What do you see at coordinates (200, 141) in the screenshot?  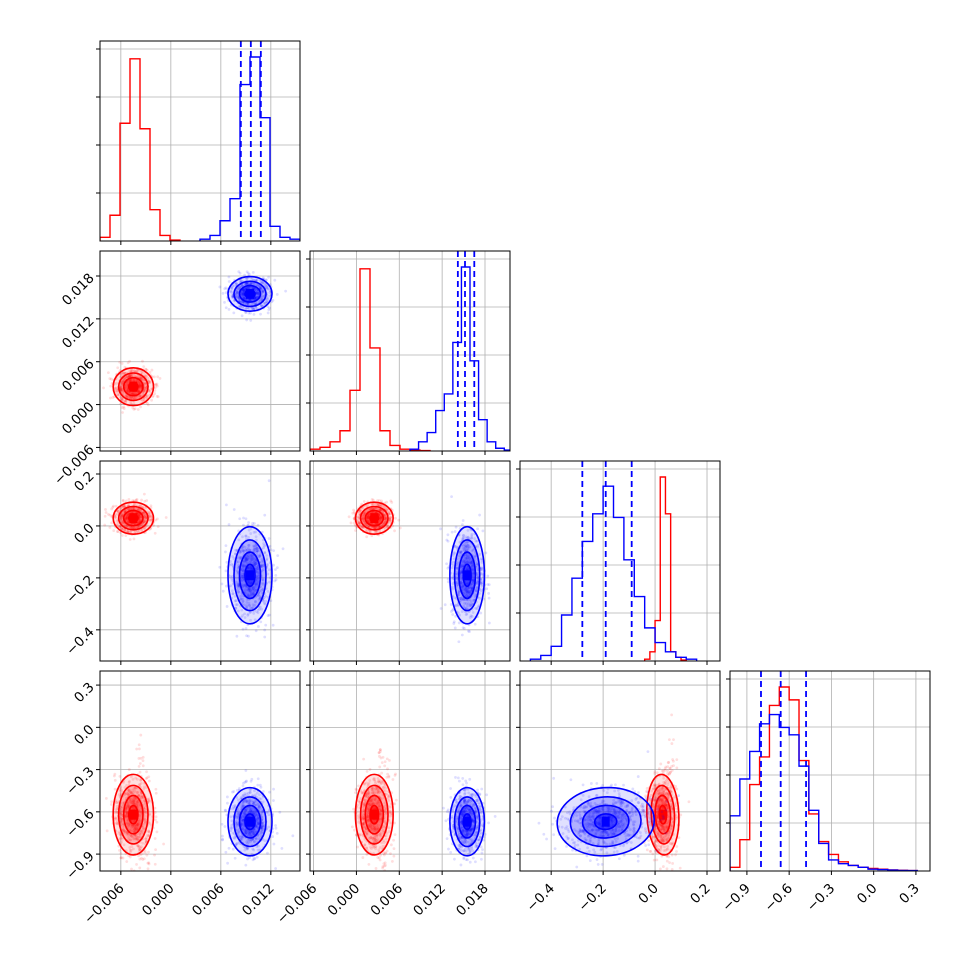 I see `panel-content` at bounding box center [200, 141].